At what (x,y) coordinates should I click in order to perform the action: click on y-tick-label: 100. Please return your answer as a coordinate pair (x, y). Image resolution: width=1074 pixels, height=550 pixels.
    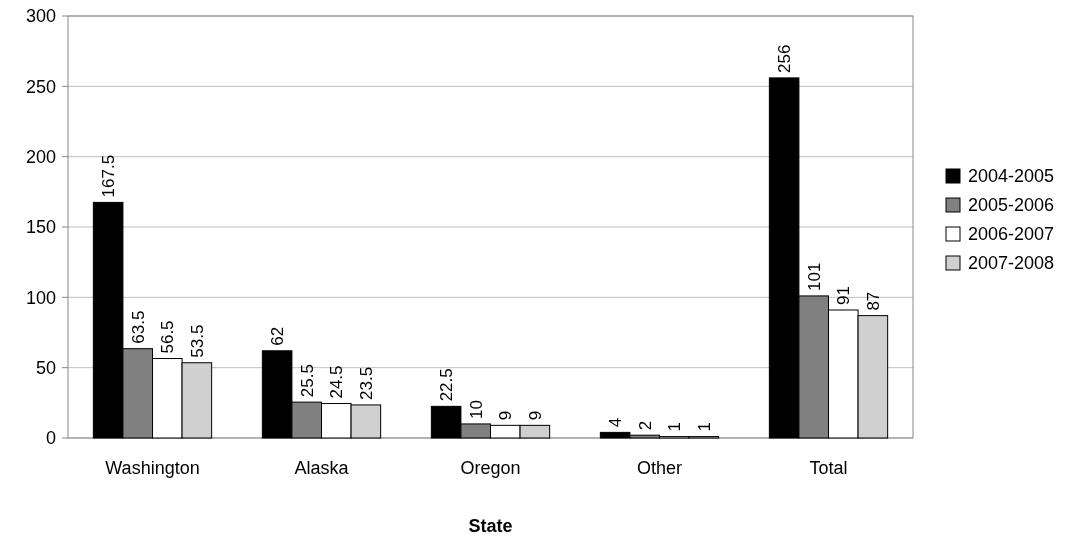
    Looking at the image, I should click on (40, 297).